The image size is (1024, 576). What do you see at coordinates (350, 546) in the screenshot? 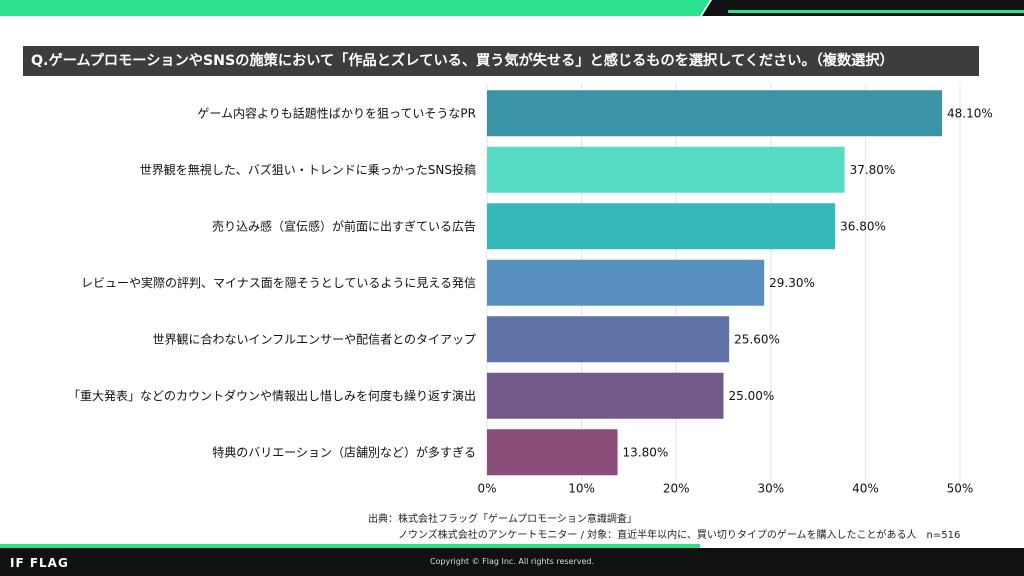
I see `footer-accent` at bounding box center [350, 546].